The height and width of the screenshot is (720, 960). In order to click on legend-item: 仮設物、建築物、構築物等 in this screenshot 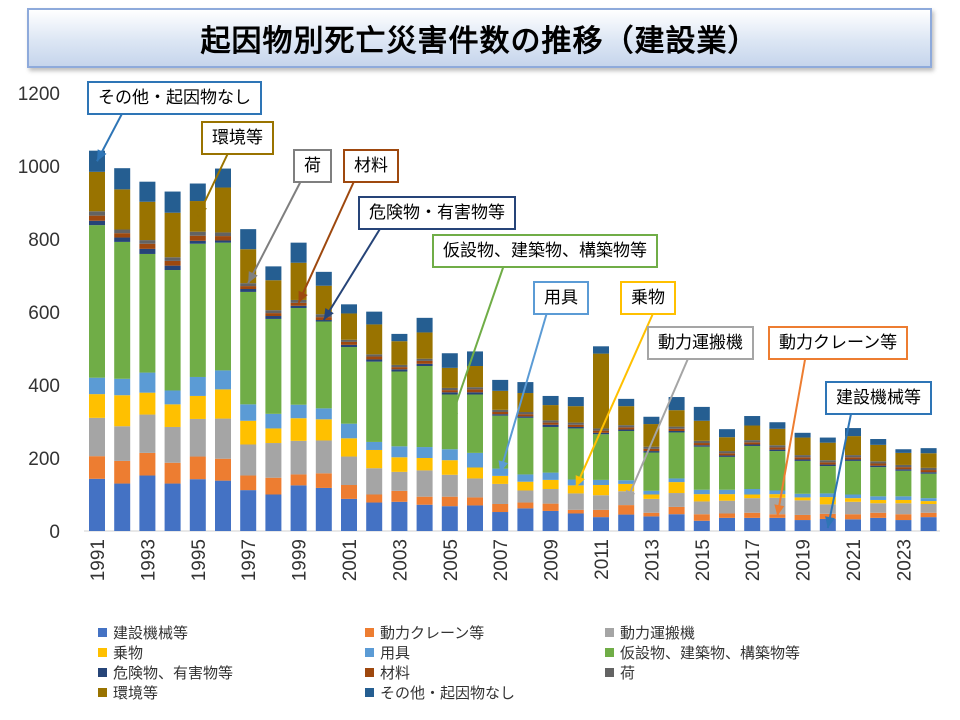, I will do `click(702, 652)`.